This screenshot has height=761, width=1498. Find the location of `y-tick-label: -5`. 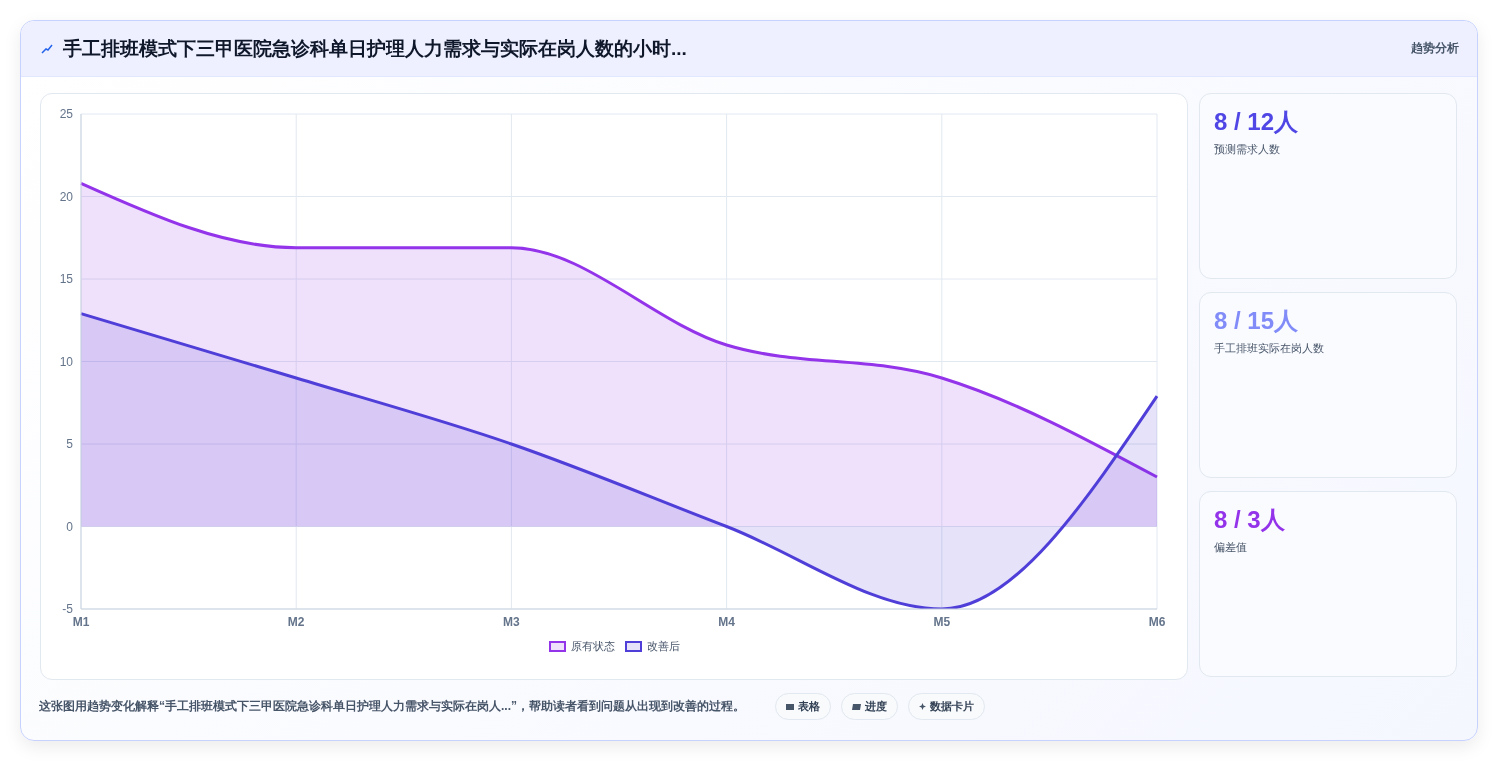

y-tick-label: -5 is located at coordinates (68, 609).